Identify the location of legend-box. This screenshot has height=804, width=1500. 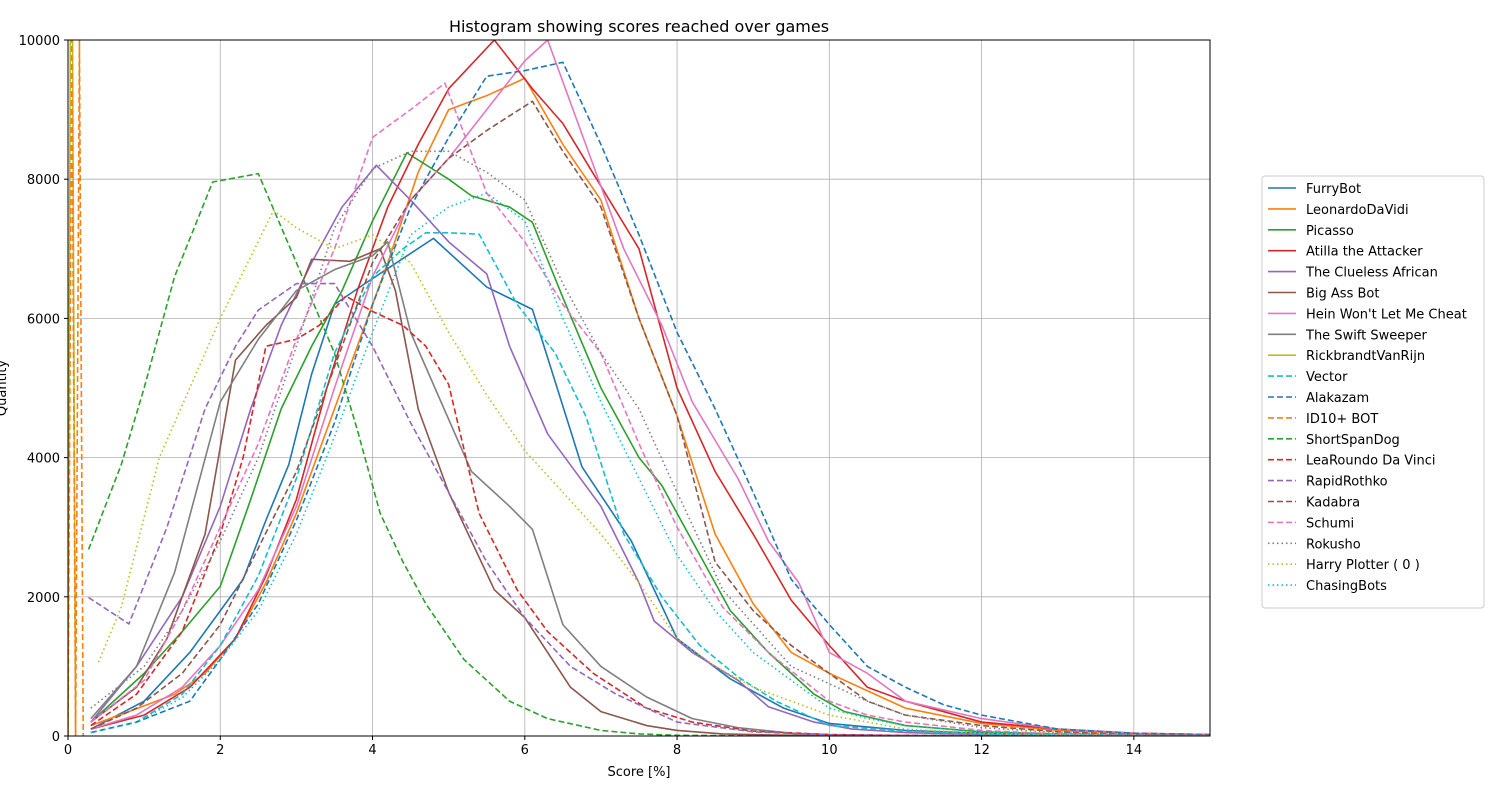
(1373, 392).